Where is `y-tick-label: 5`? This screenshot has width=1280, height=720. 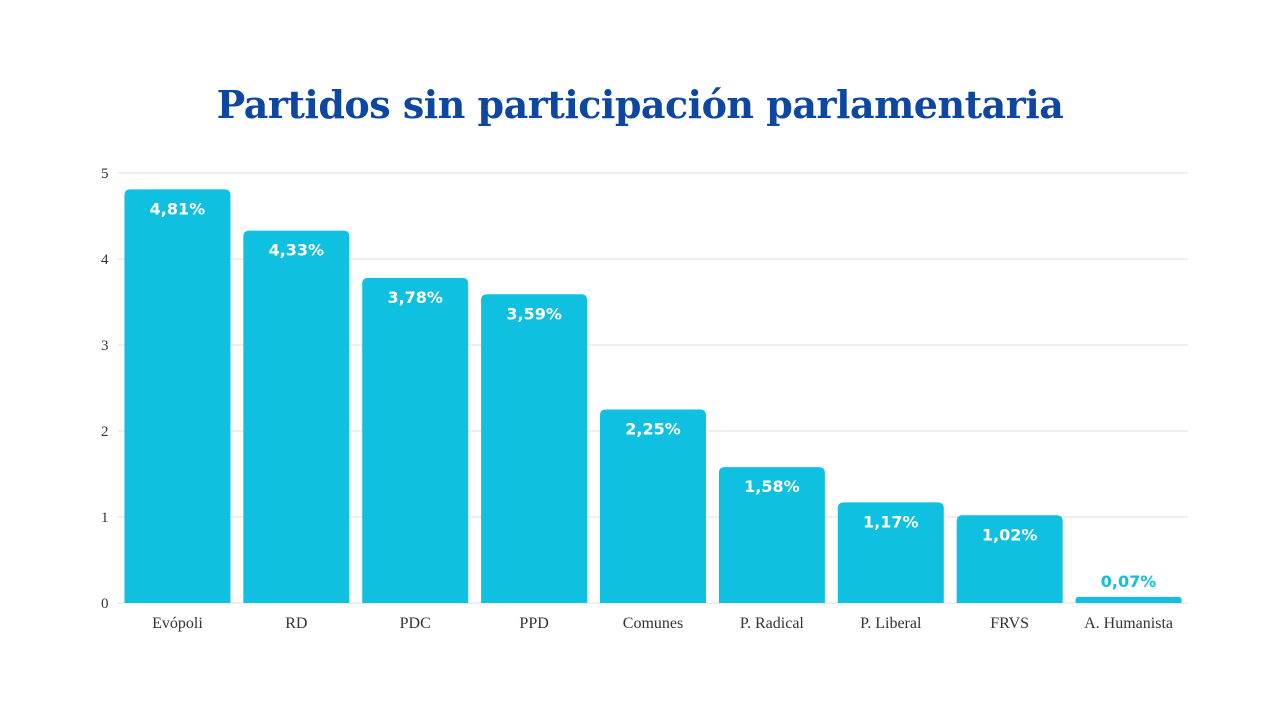
y-tick-label: 5 is located at coordinates (105, 174).